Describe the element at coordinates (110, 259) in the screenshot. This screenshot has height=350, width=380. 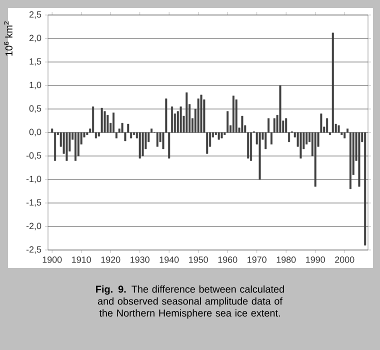
I see `x-tick-label: 1920` at that location.